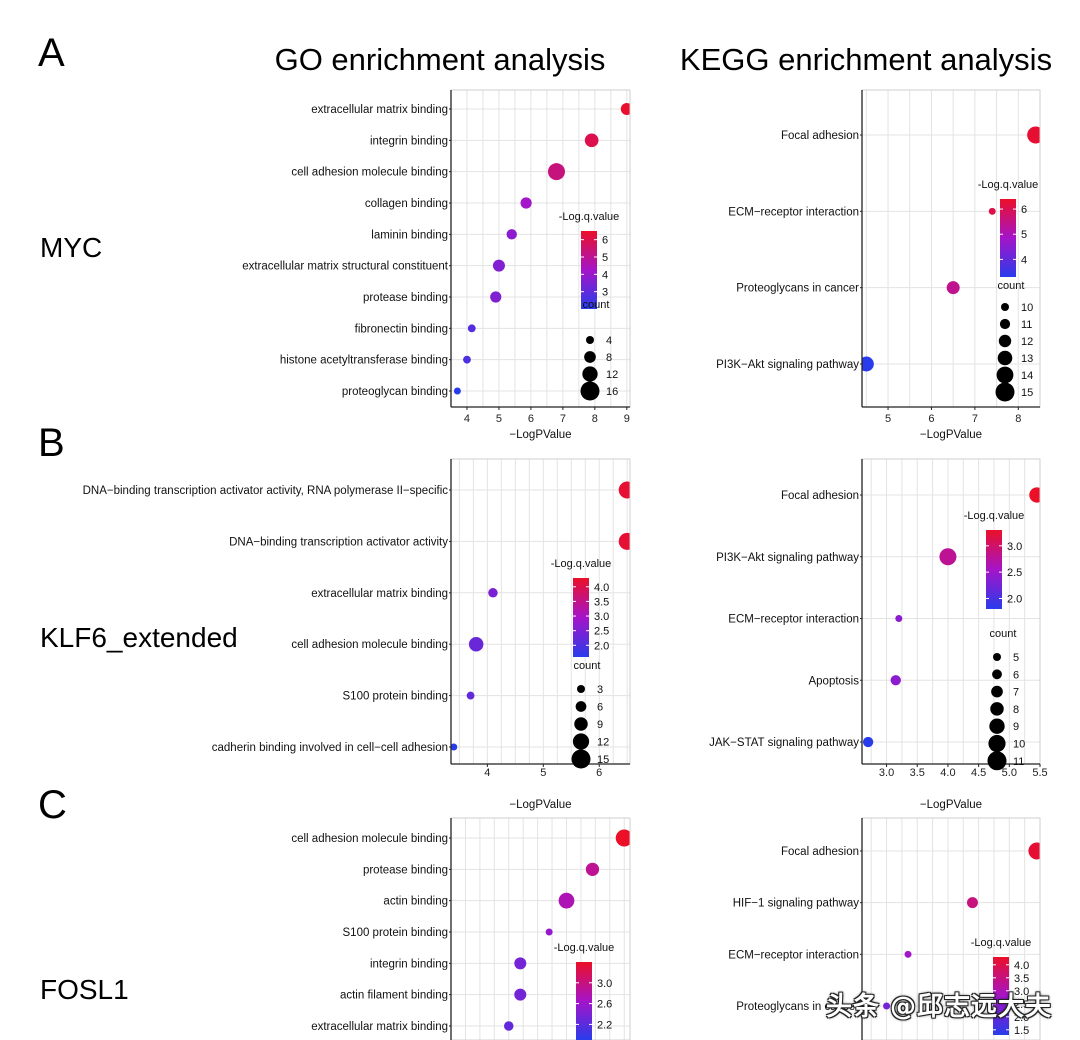  Describe the element at coordinates (595, 419) in the screenshot. I see `x-tick-label: 8` at that location.